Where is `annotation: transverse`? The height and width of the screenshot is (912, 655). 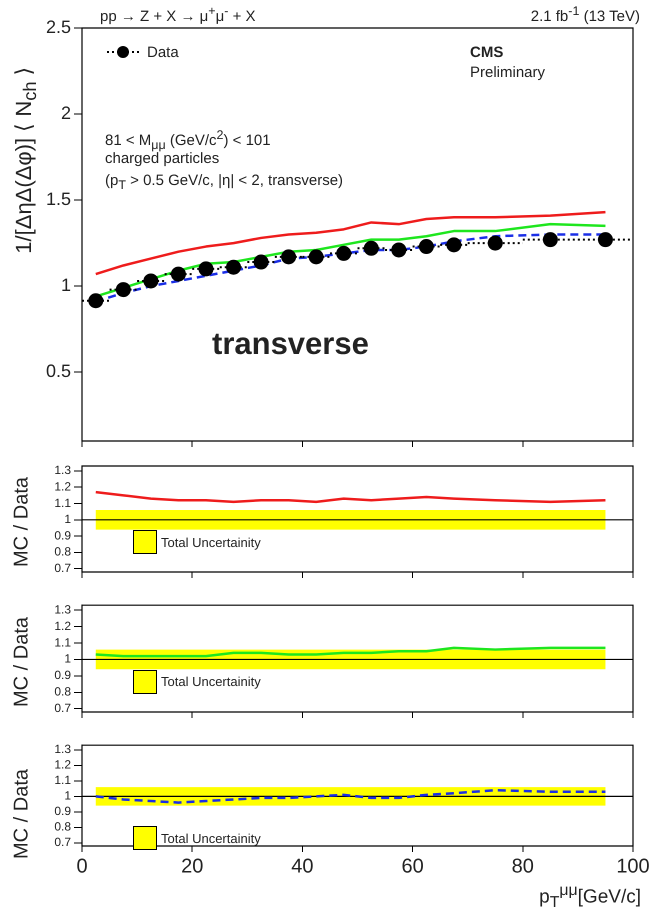 annotation: transverse is located at coordinates (290, 344).